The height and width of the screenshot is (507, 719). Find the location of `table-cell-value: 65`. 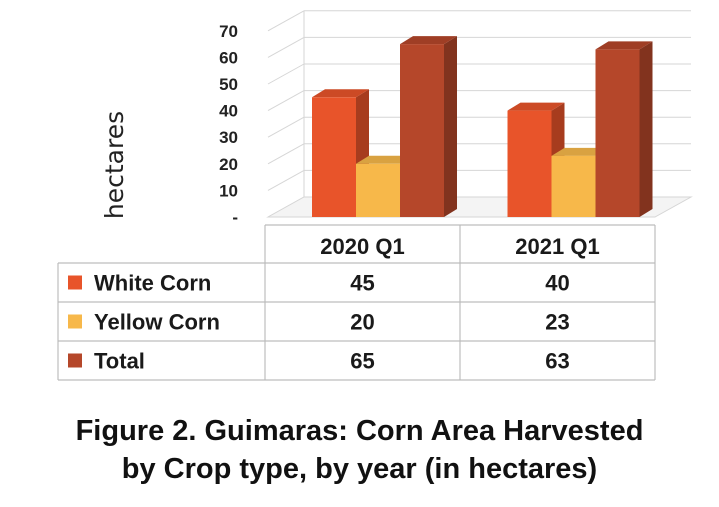

table-cell-value: 65 is located at coordinates (362, 361).